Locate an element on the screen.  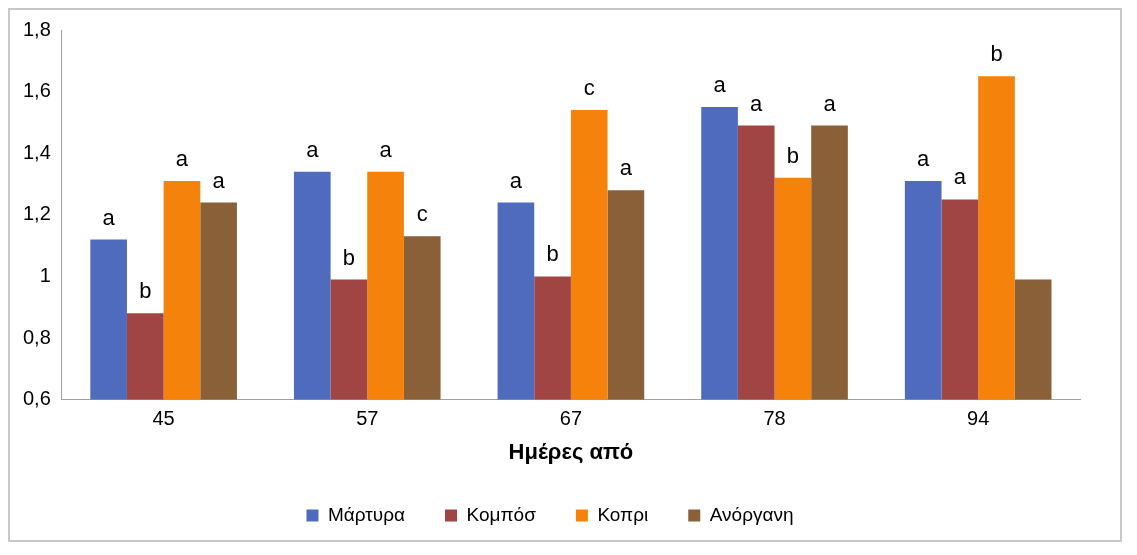
y-tick-label: 0,8 is located at coordinates (36, 336).